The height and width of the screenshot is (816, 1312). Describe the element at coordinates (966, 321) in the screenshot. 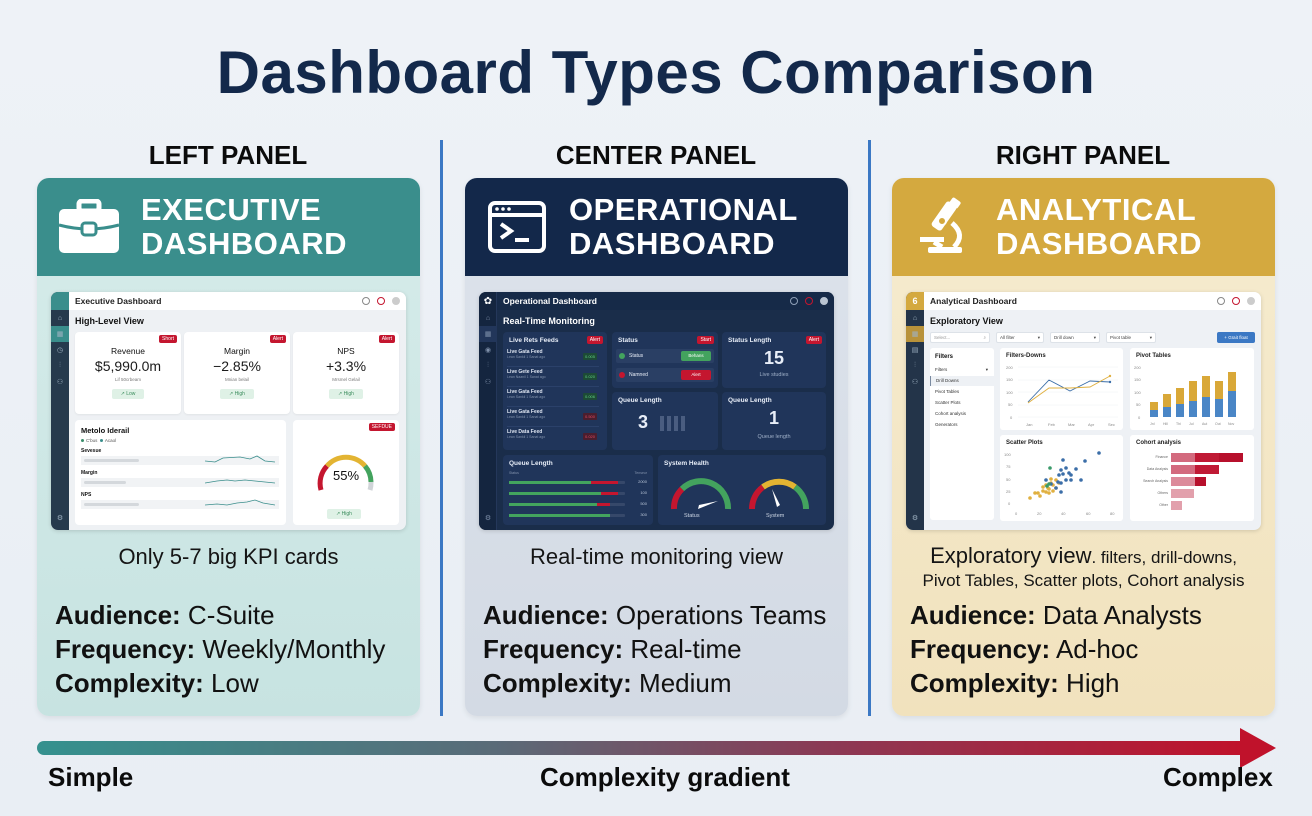

I see `view-title: Exploratory View` at that location.